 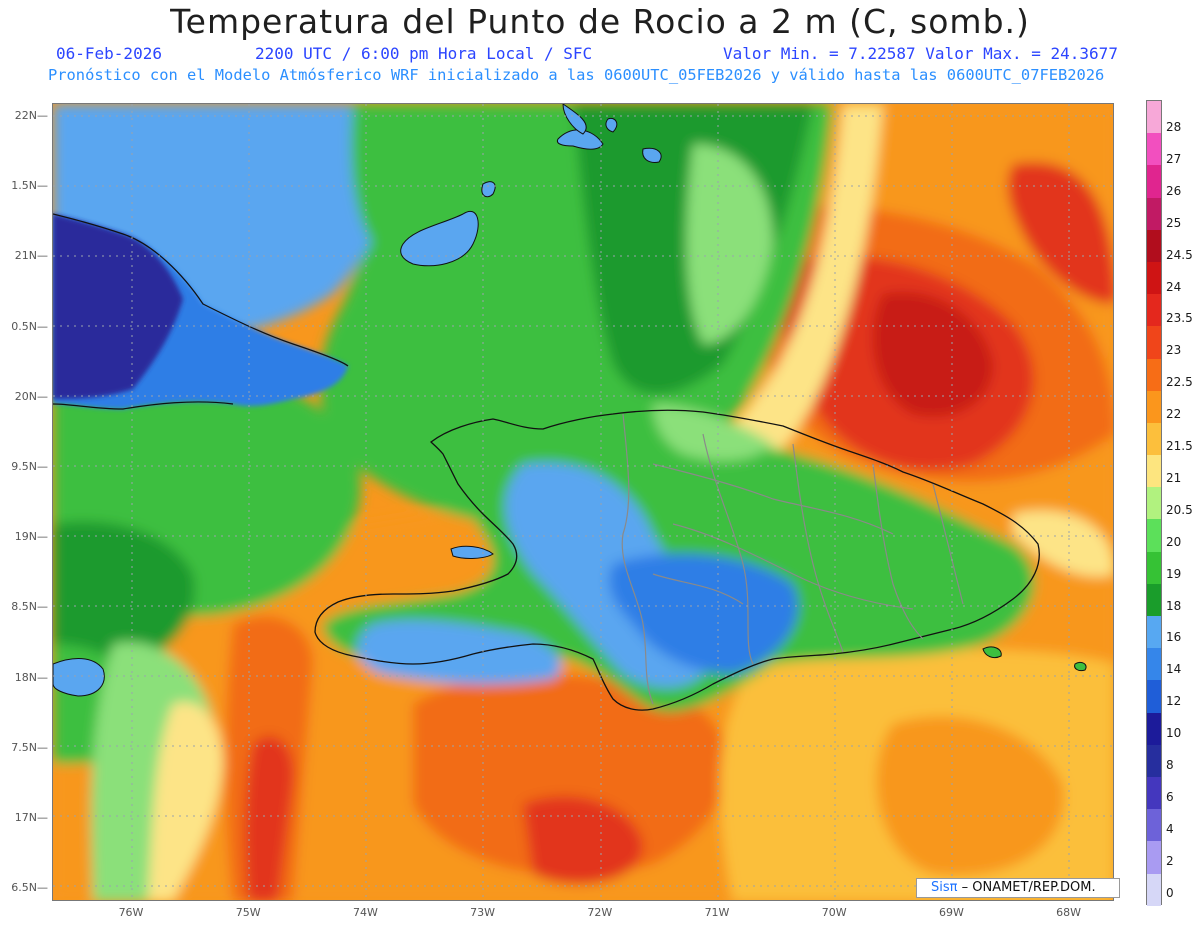 What do you see at coordinates (1174, 127) in the screenshot?
I see `colorbar-level-label: 28` at bounding box center [1174, 127].